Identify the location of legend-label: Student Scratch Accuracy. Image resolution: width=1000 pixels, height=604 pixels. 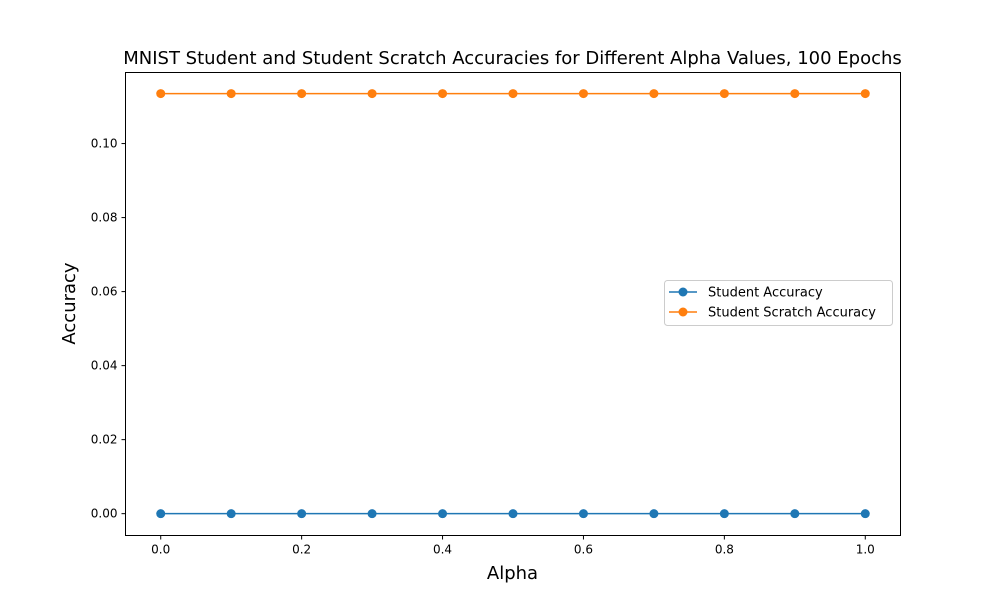
(792, 313).